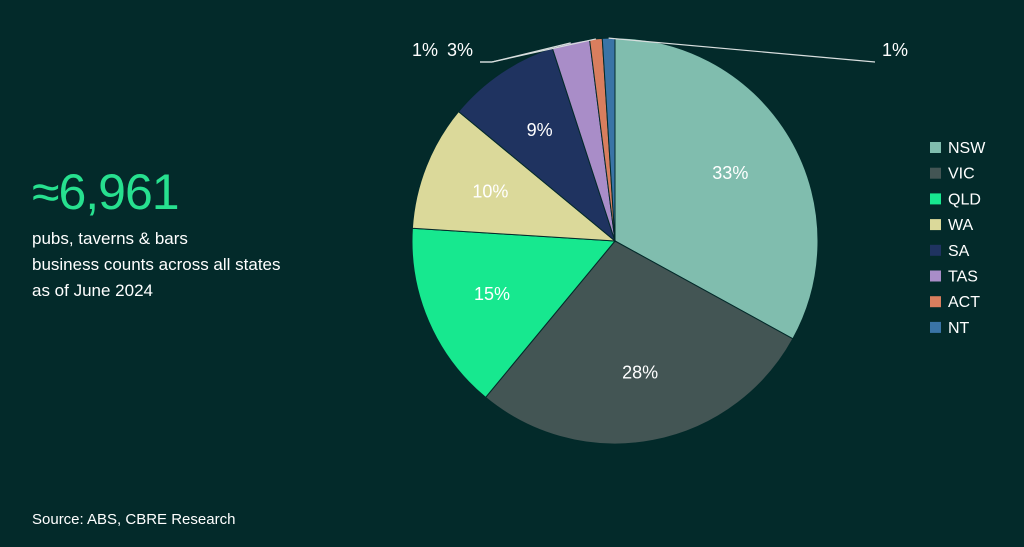 This screenshot has height=547, width=1024. Describe the element at coordinates (106, 192) in the screenshot. I see `headline-value: ≈6,961` at that location.